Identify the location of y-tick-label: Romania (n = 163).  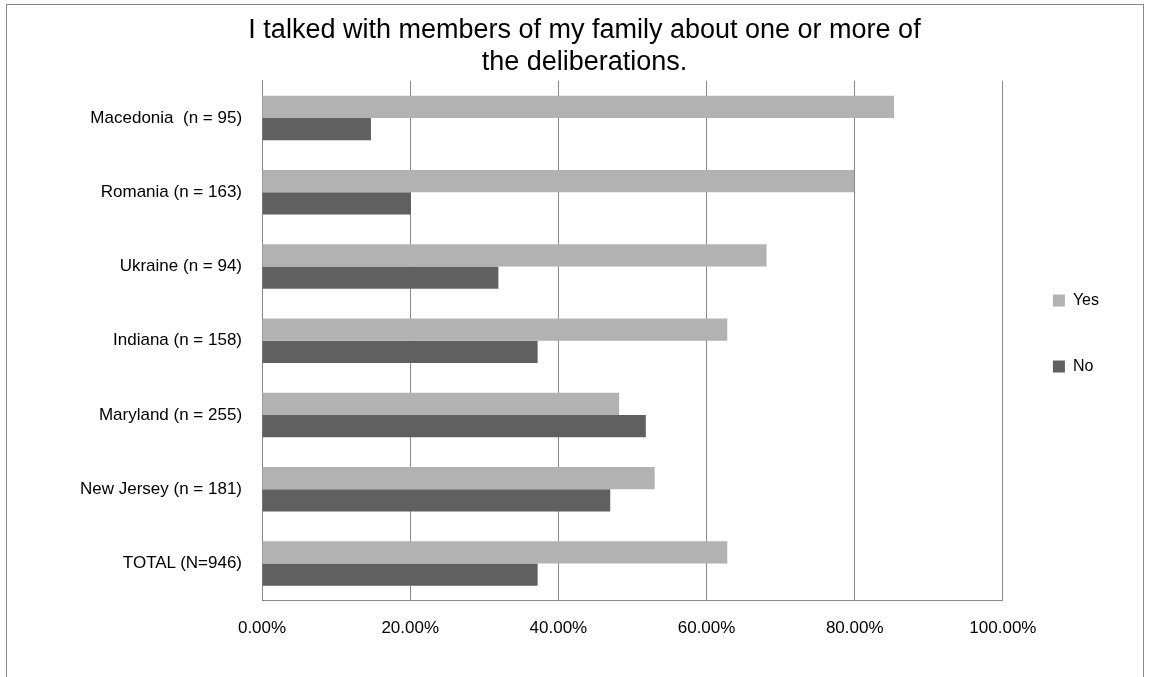
(171, 191).